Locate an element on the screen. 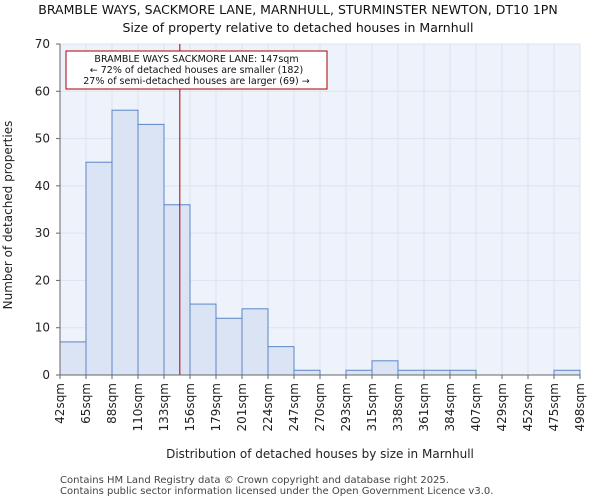 This screenshot has width=600, height=500. x-tick-label-315sqm: 315sqm is located at coordinates (372, 407).